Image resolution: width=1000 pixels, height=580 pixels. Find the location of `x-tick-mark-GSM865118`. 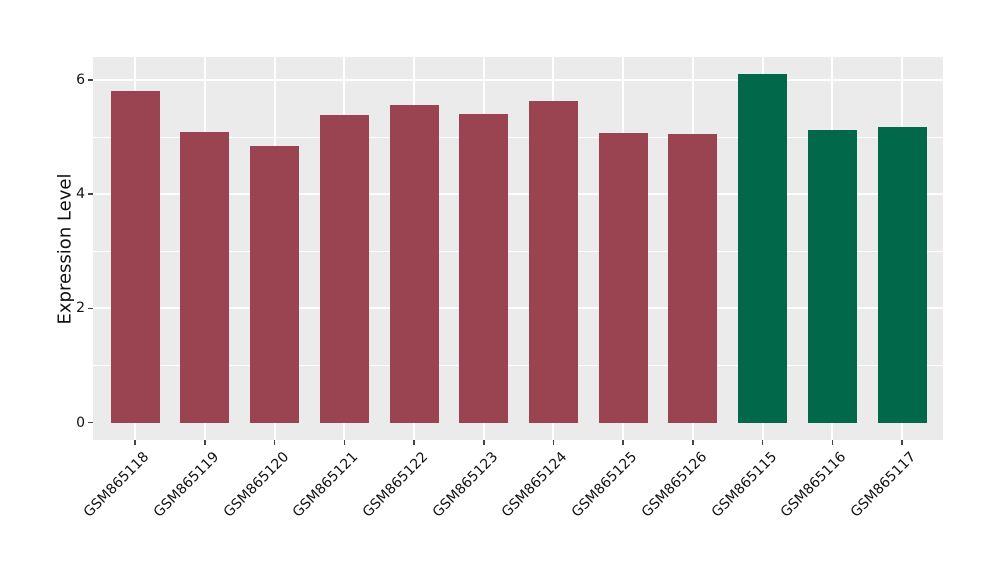

x-tick-mark-GSM865118 is located at coordinates (135, 442).